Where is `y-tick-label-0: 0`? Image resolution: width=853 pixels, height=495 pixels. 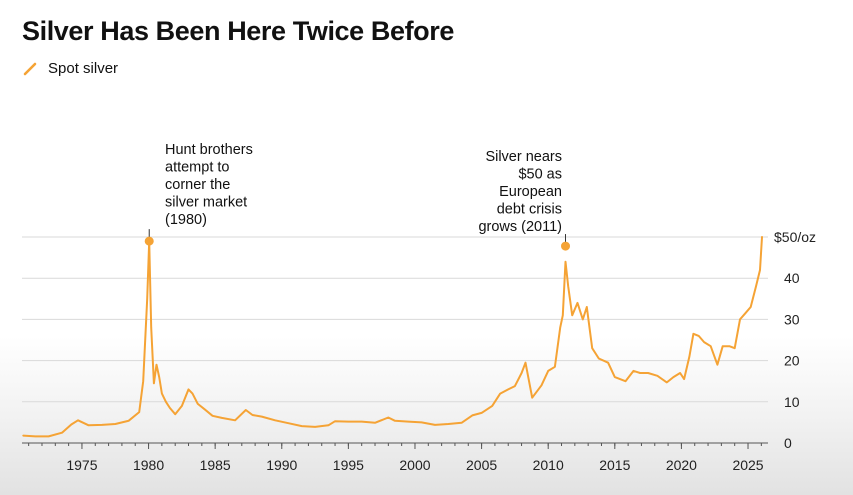 y-tick-label-0: 0 is located at coordinates (788, 443).